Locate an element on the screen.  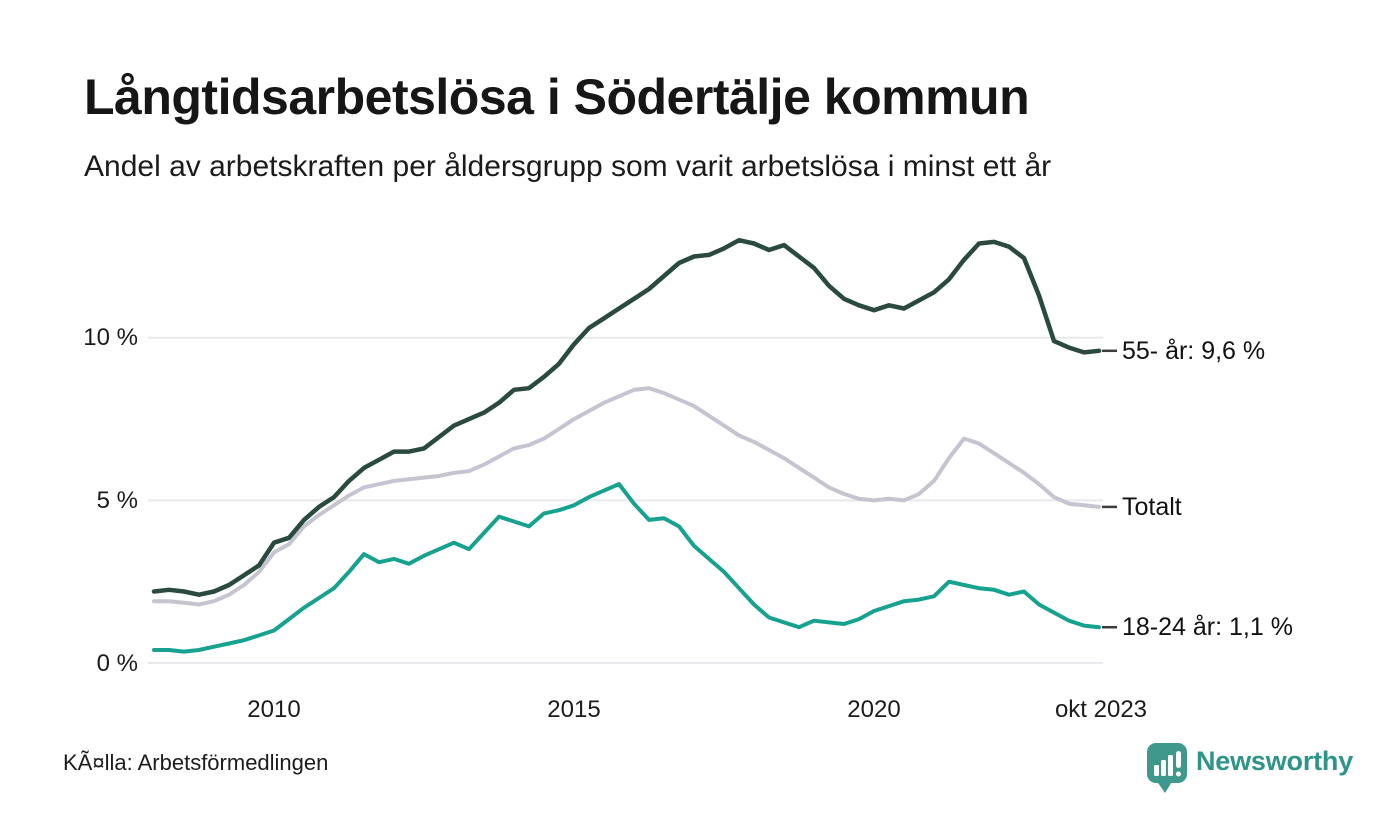
newsworthy-logo-icon is located at coordinates (1167, 768).